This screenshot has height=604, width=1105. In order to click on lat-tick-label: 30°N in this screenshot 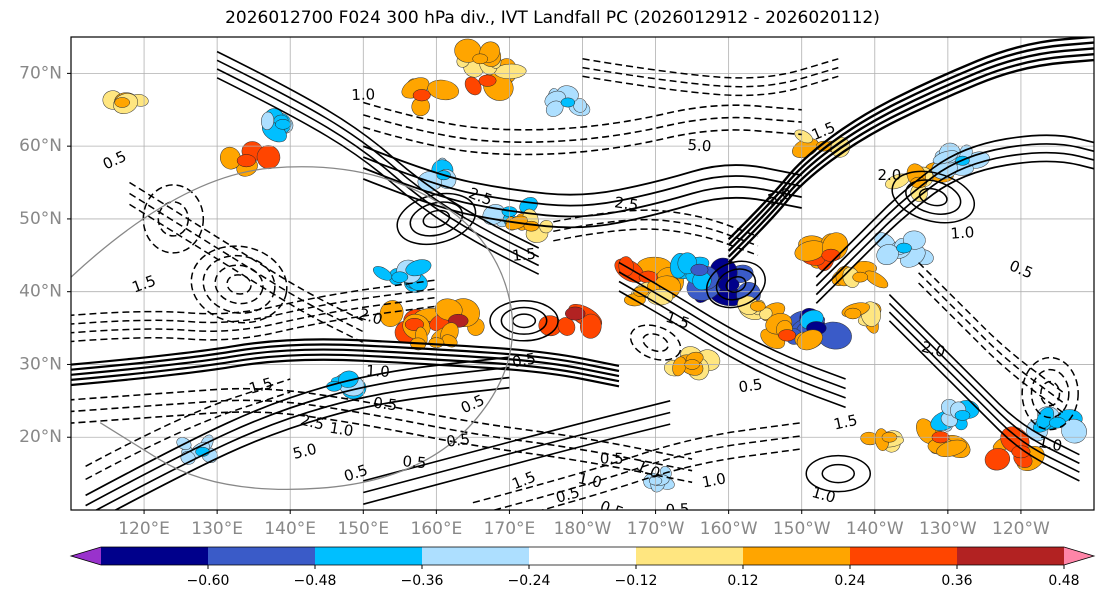, I will do `click(40, 364)`.